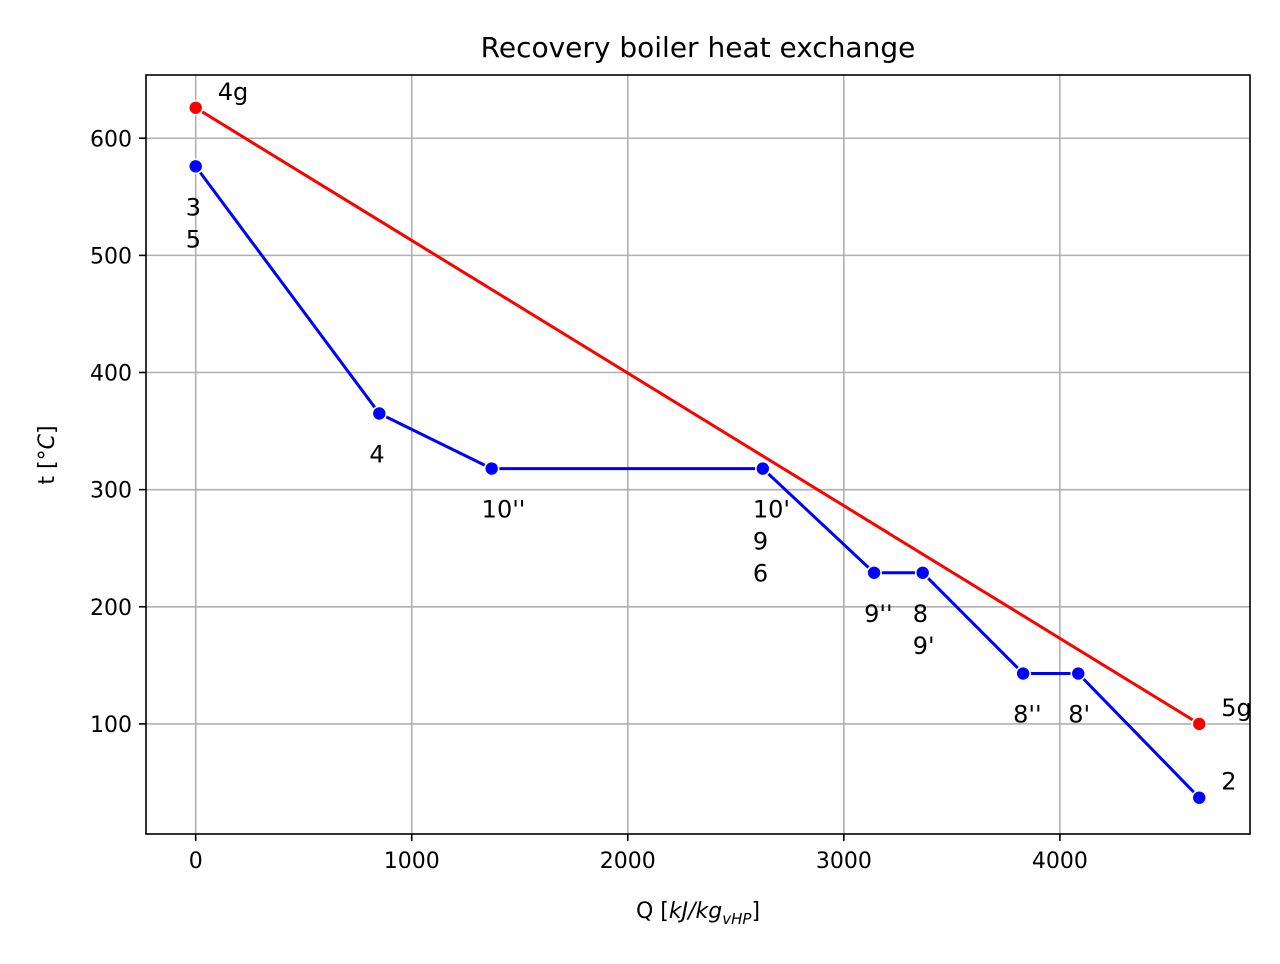  Describe the element at coordinates (412, 861) in the screenshot. I see `x-tick-label: 1000` at that location.